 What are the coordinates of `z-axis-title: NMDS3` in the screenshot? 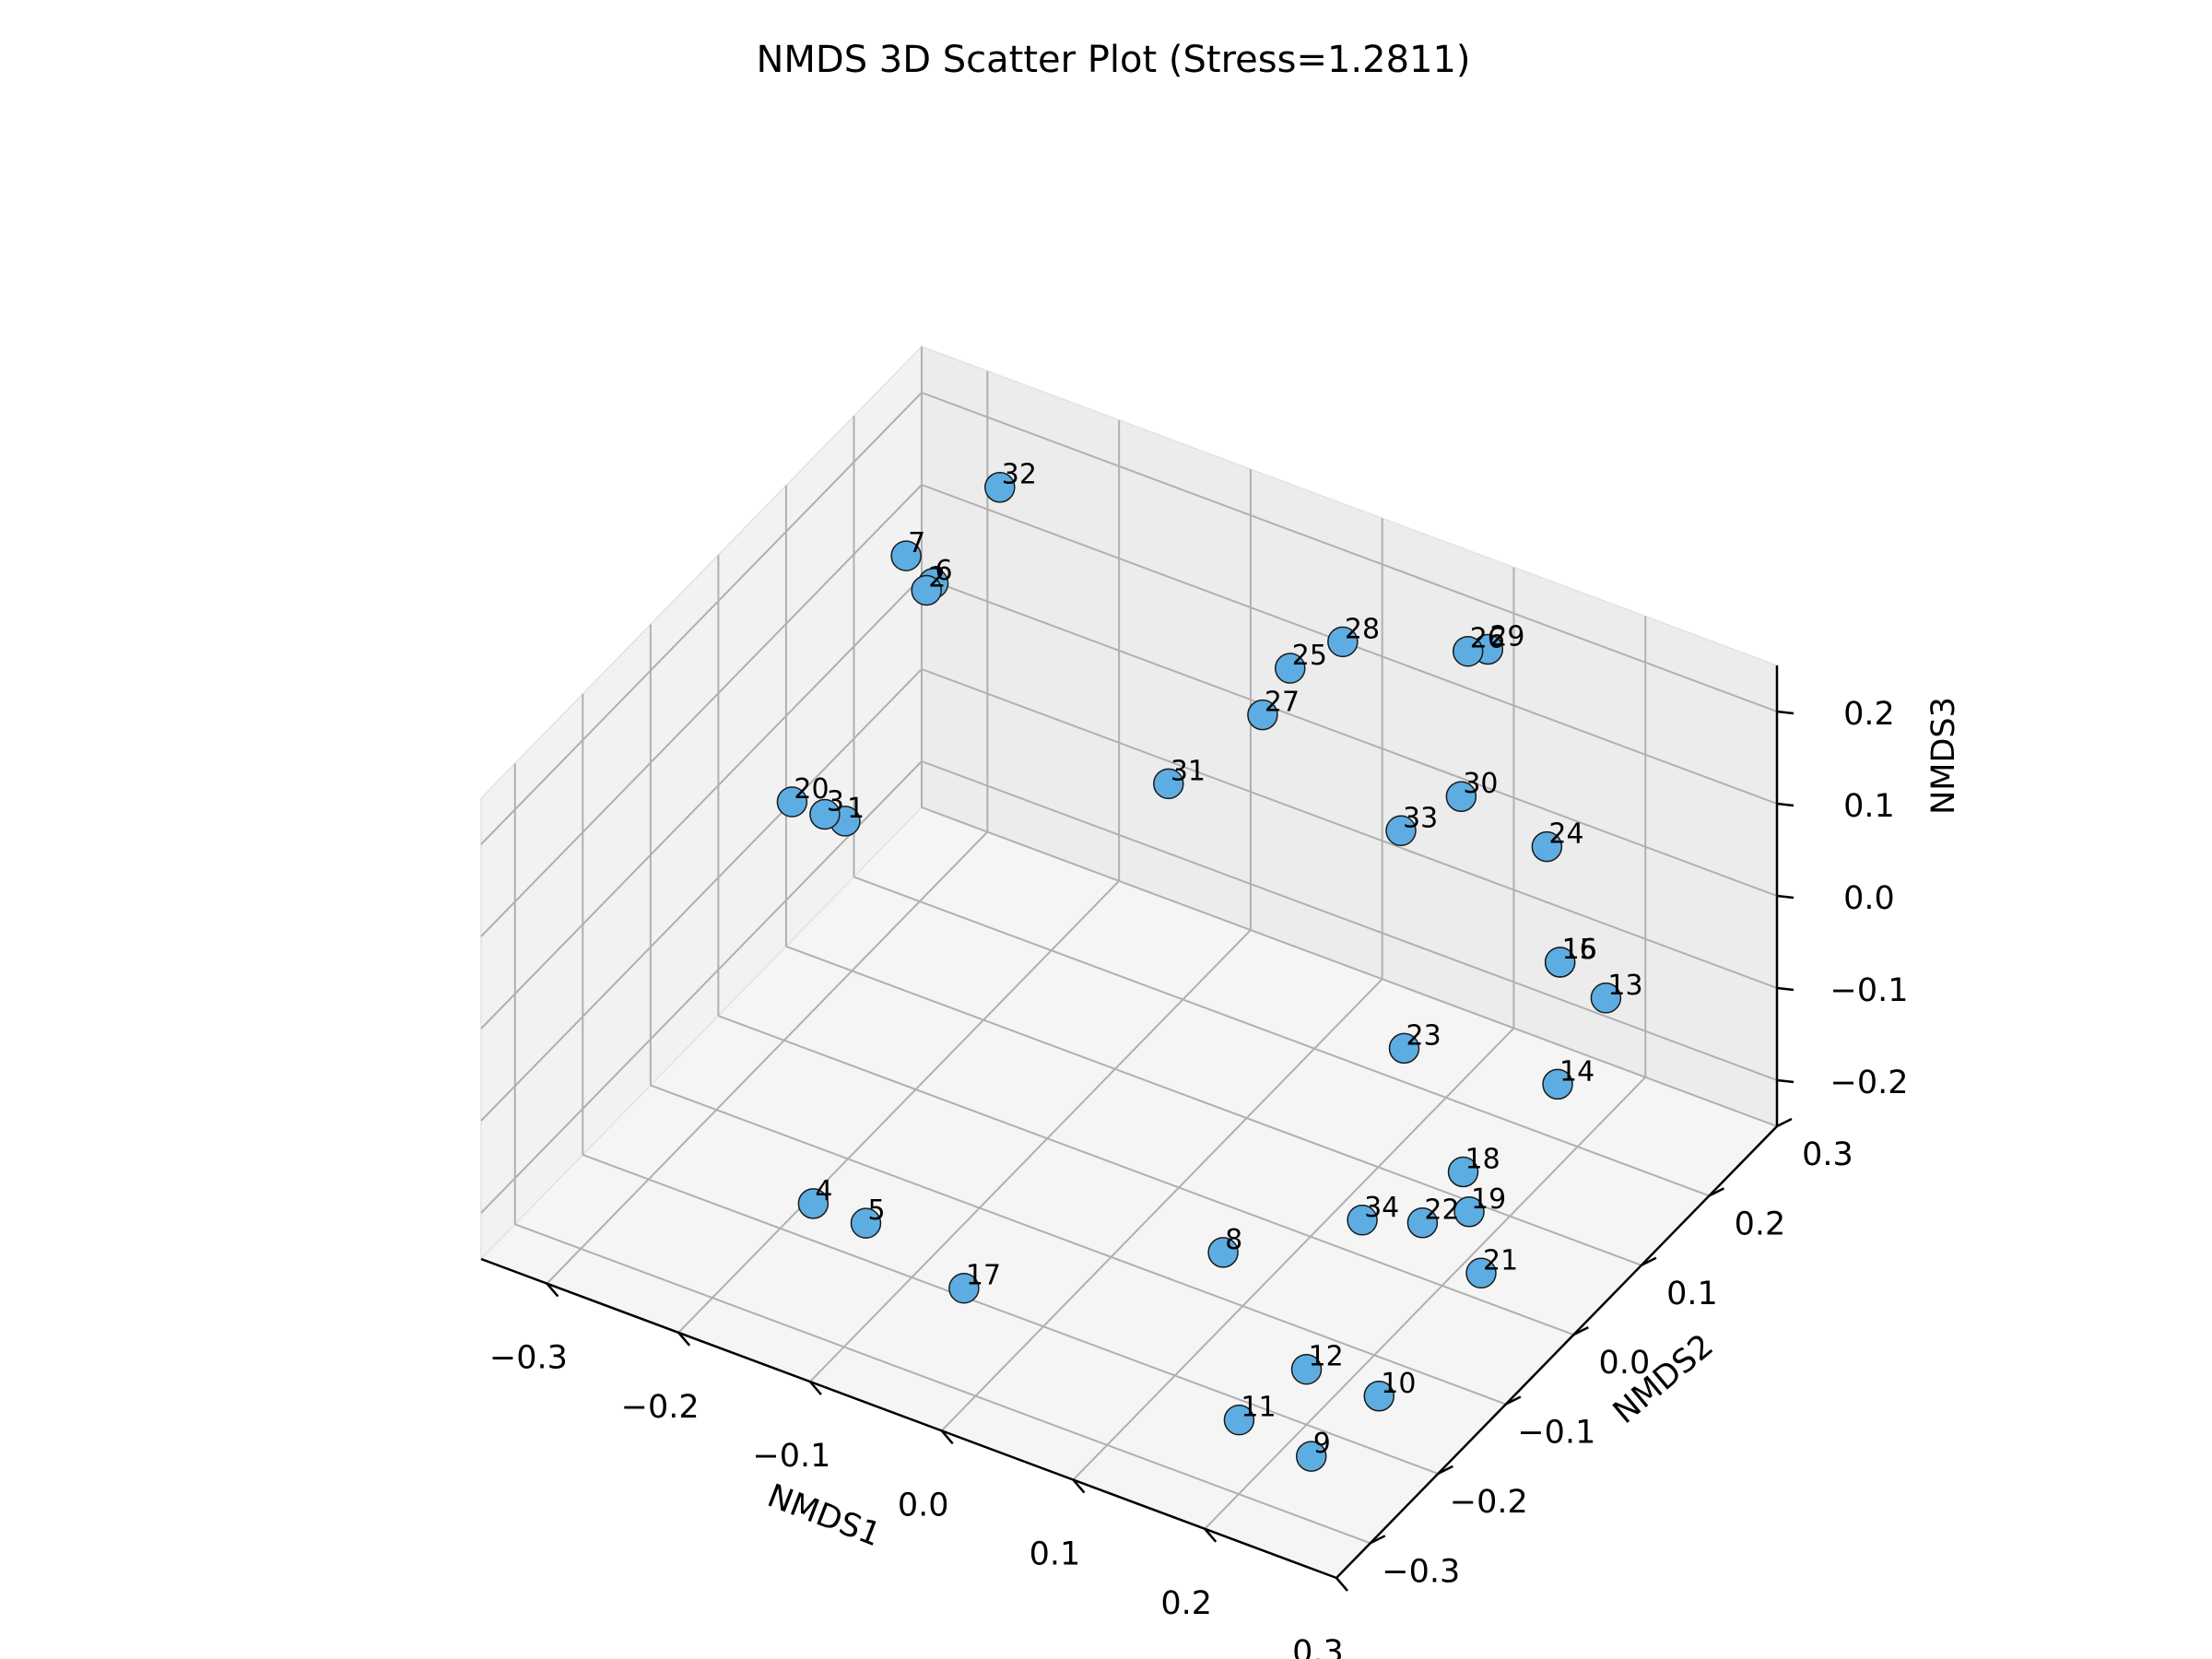 It's located at (1943, 756).